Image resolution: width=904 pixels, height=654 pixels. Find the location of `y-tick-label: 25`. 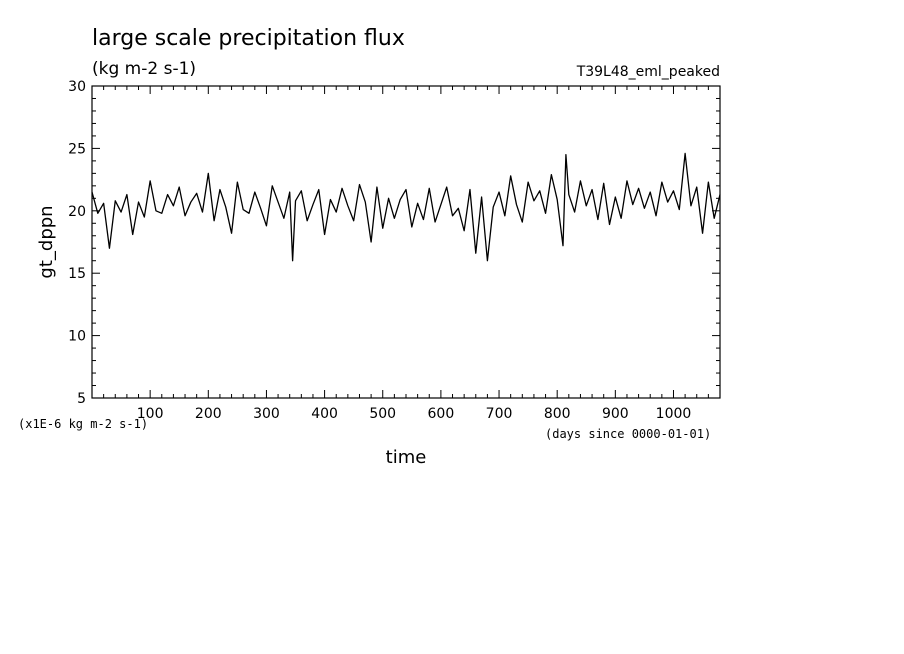

y-tick-label: 25 is located at coordinates (77, 149).